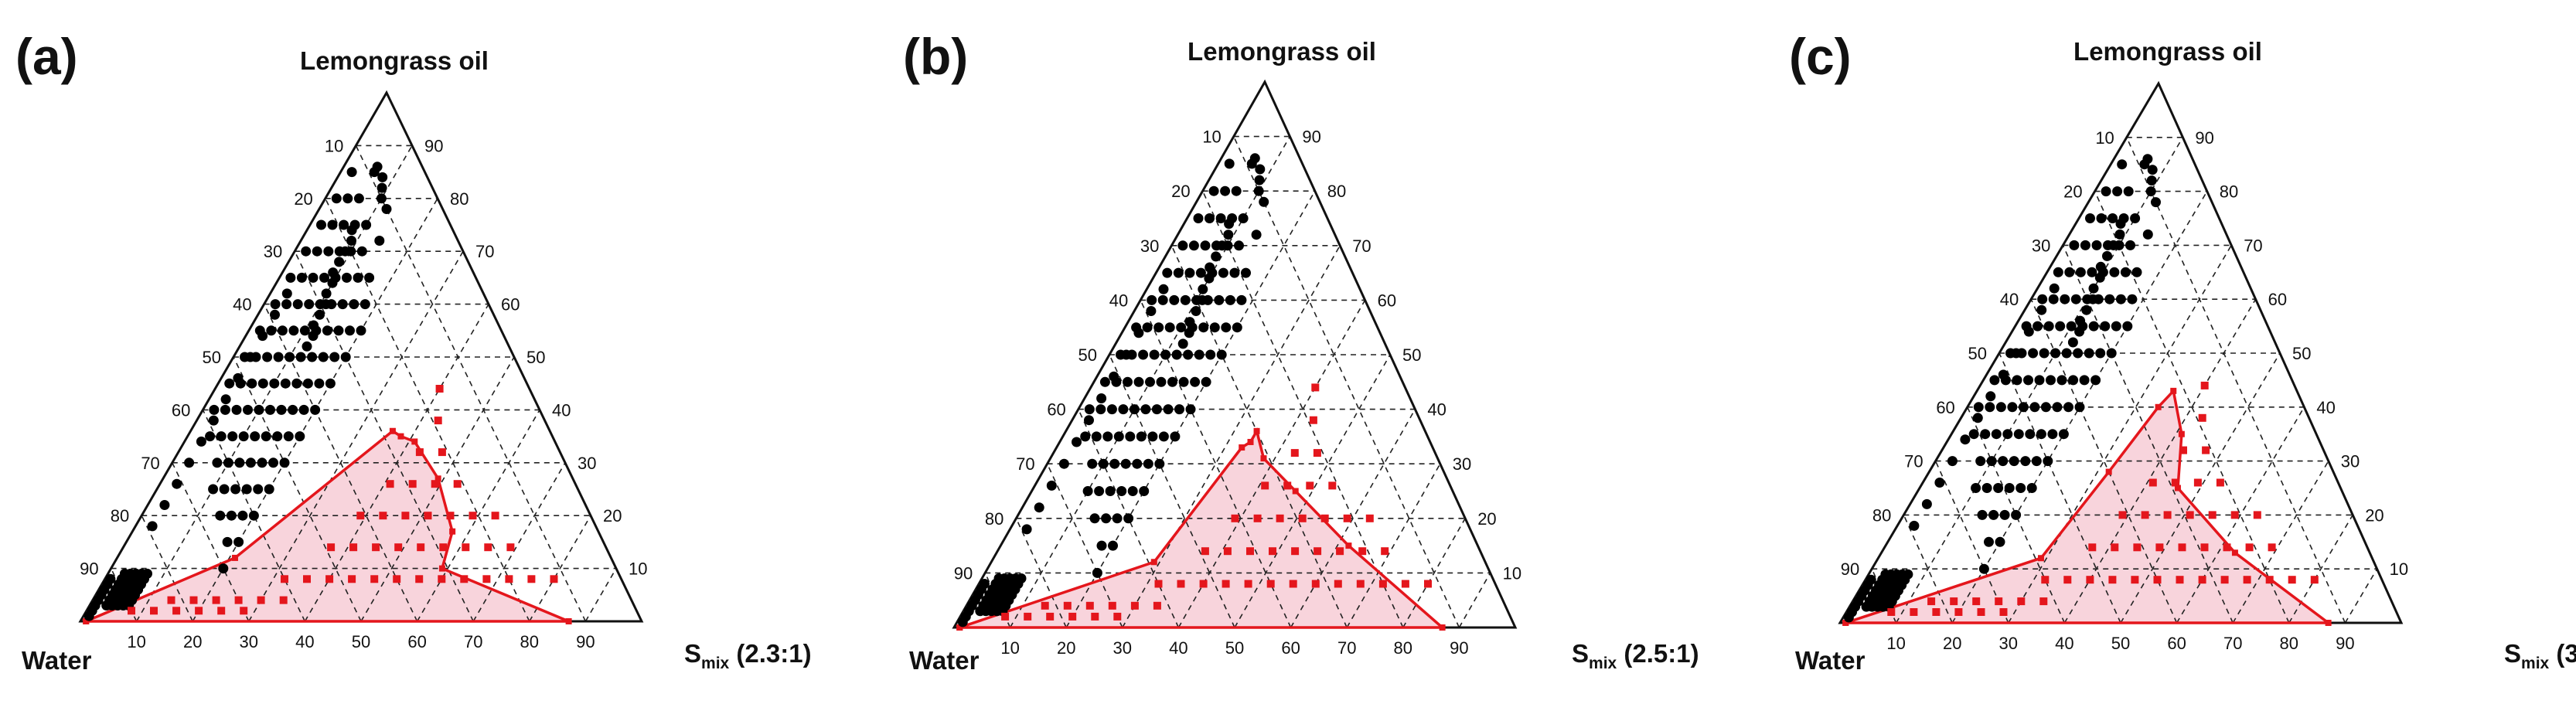 This screenshot has height=704, width=2576. I want to click on tick-label-right: 80, so click(1336, 191).